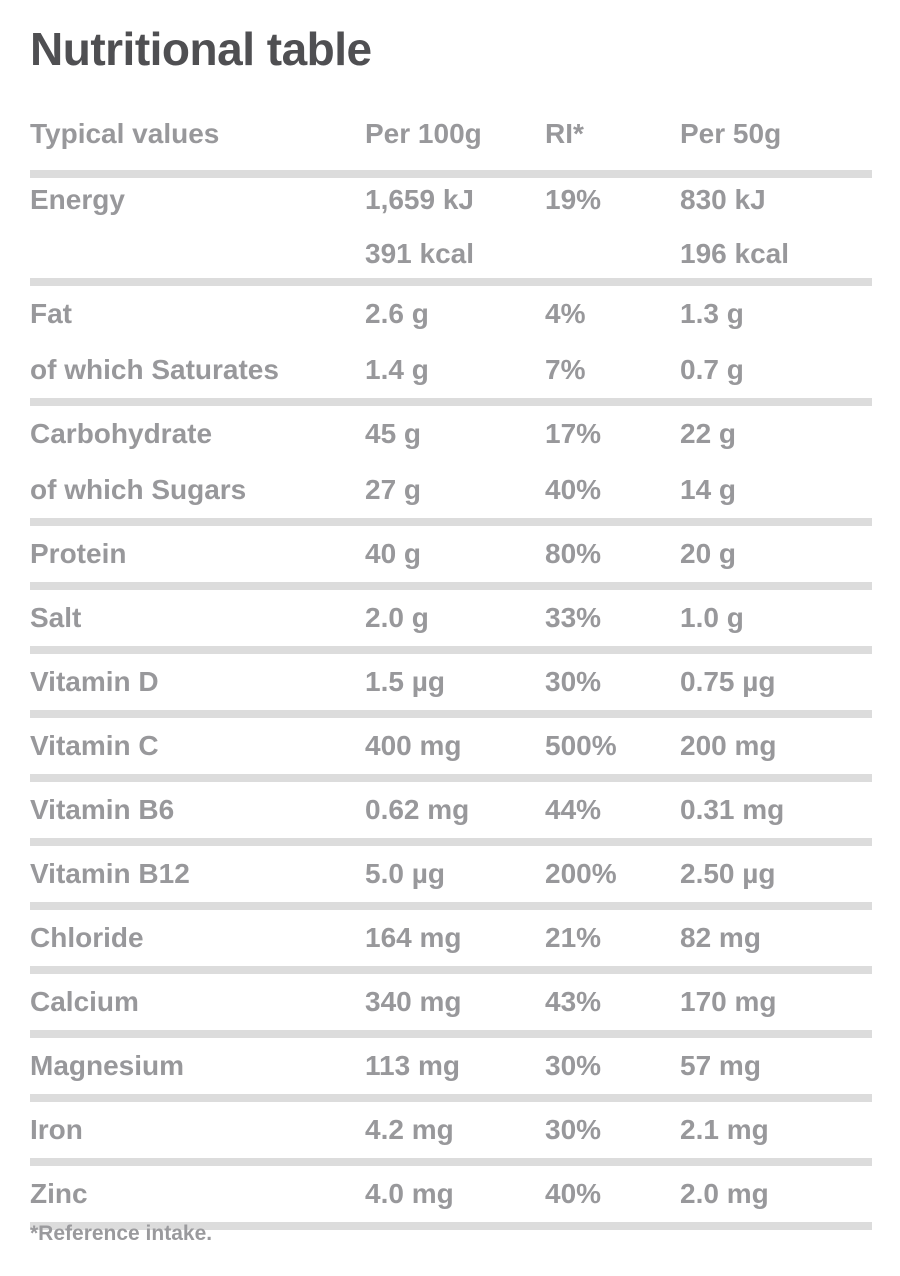 This screenshot has width=900, height=1276. Describe the element at coordinates (405, 681) in the screenshot. I see `per-100g-value-text: 1.5 µg` at that location.